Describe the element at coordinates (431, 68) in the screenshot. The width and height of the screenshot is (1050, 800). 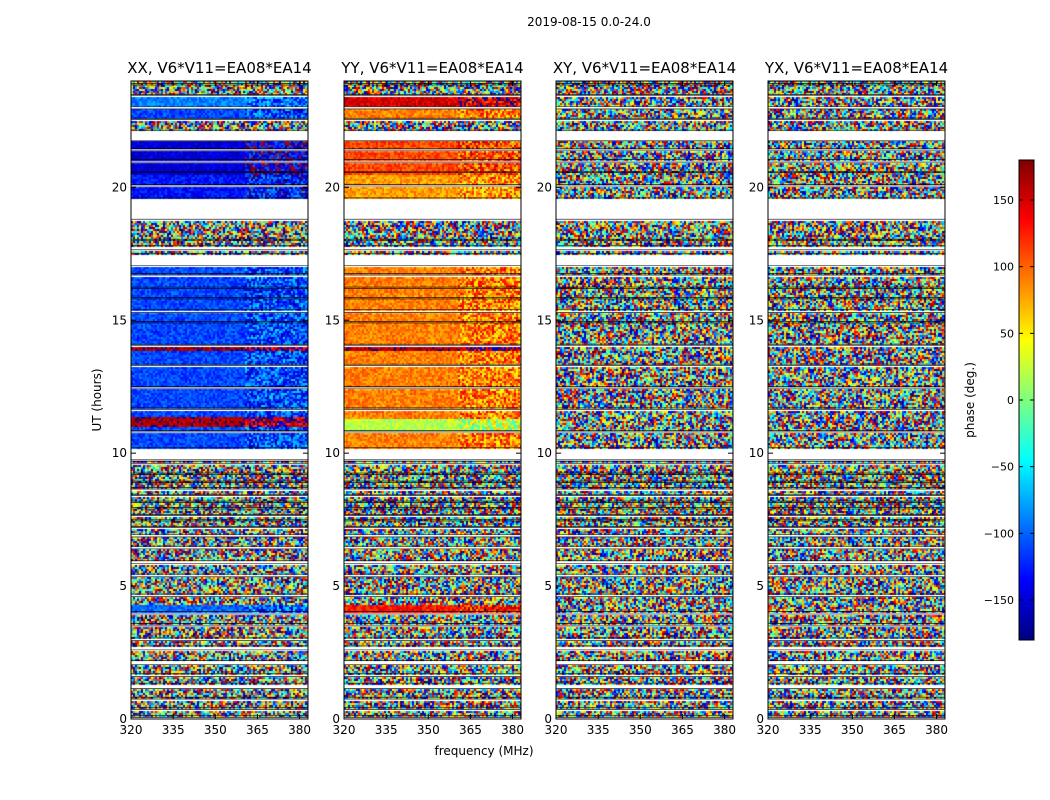
I see `panel-title: YY, V6*V11=EA08*EA14` at that location.